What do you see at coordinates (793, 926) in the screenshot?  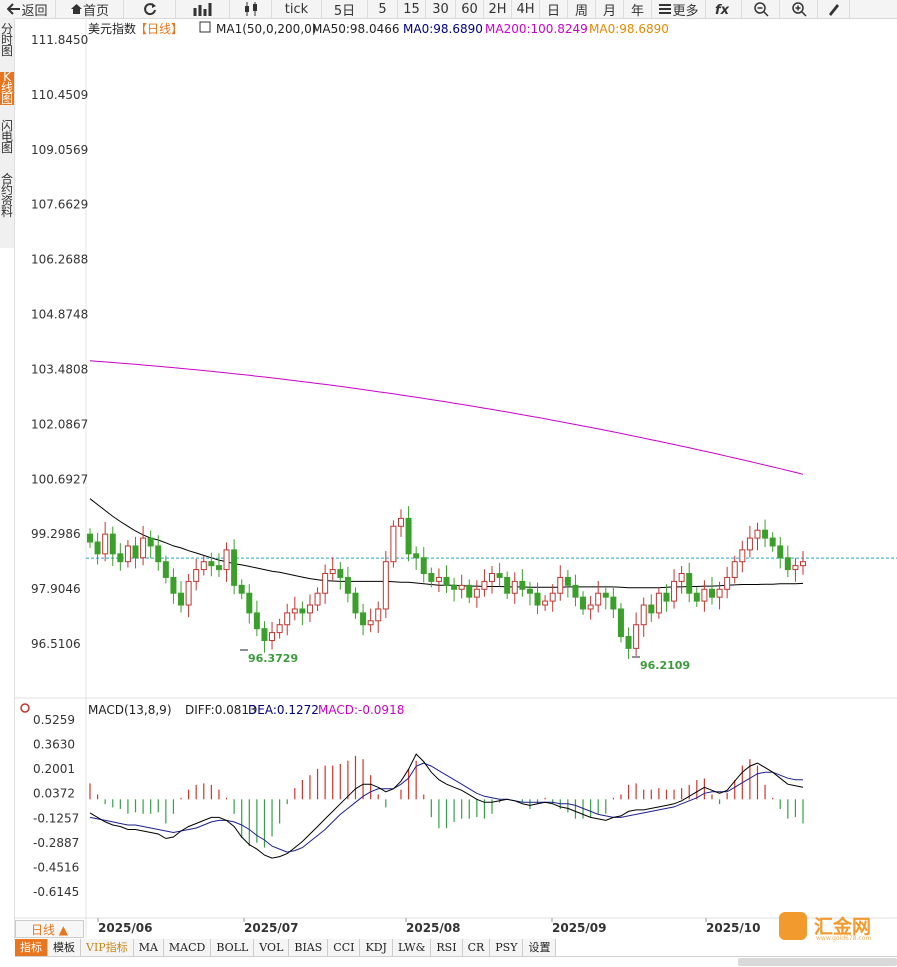 I see `brand-logo-icon` at bounding box center [793, 926].